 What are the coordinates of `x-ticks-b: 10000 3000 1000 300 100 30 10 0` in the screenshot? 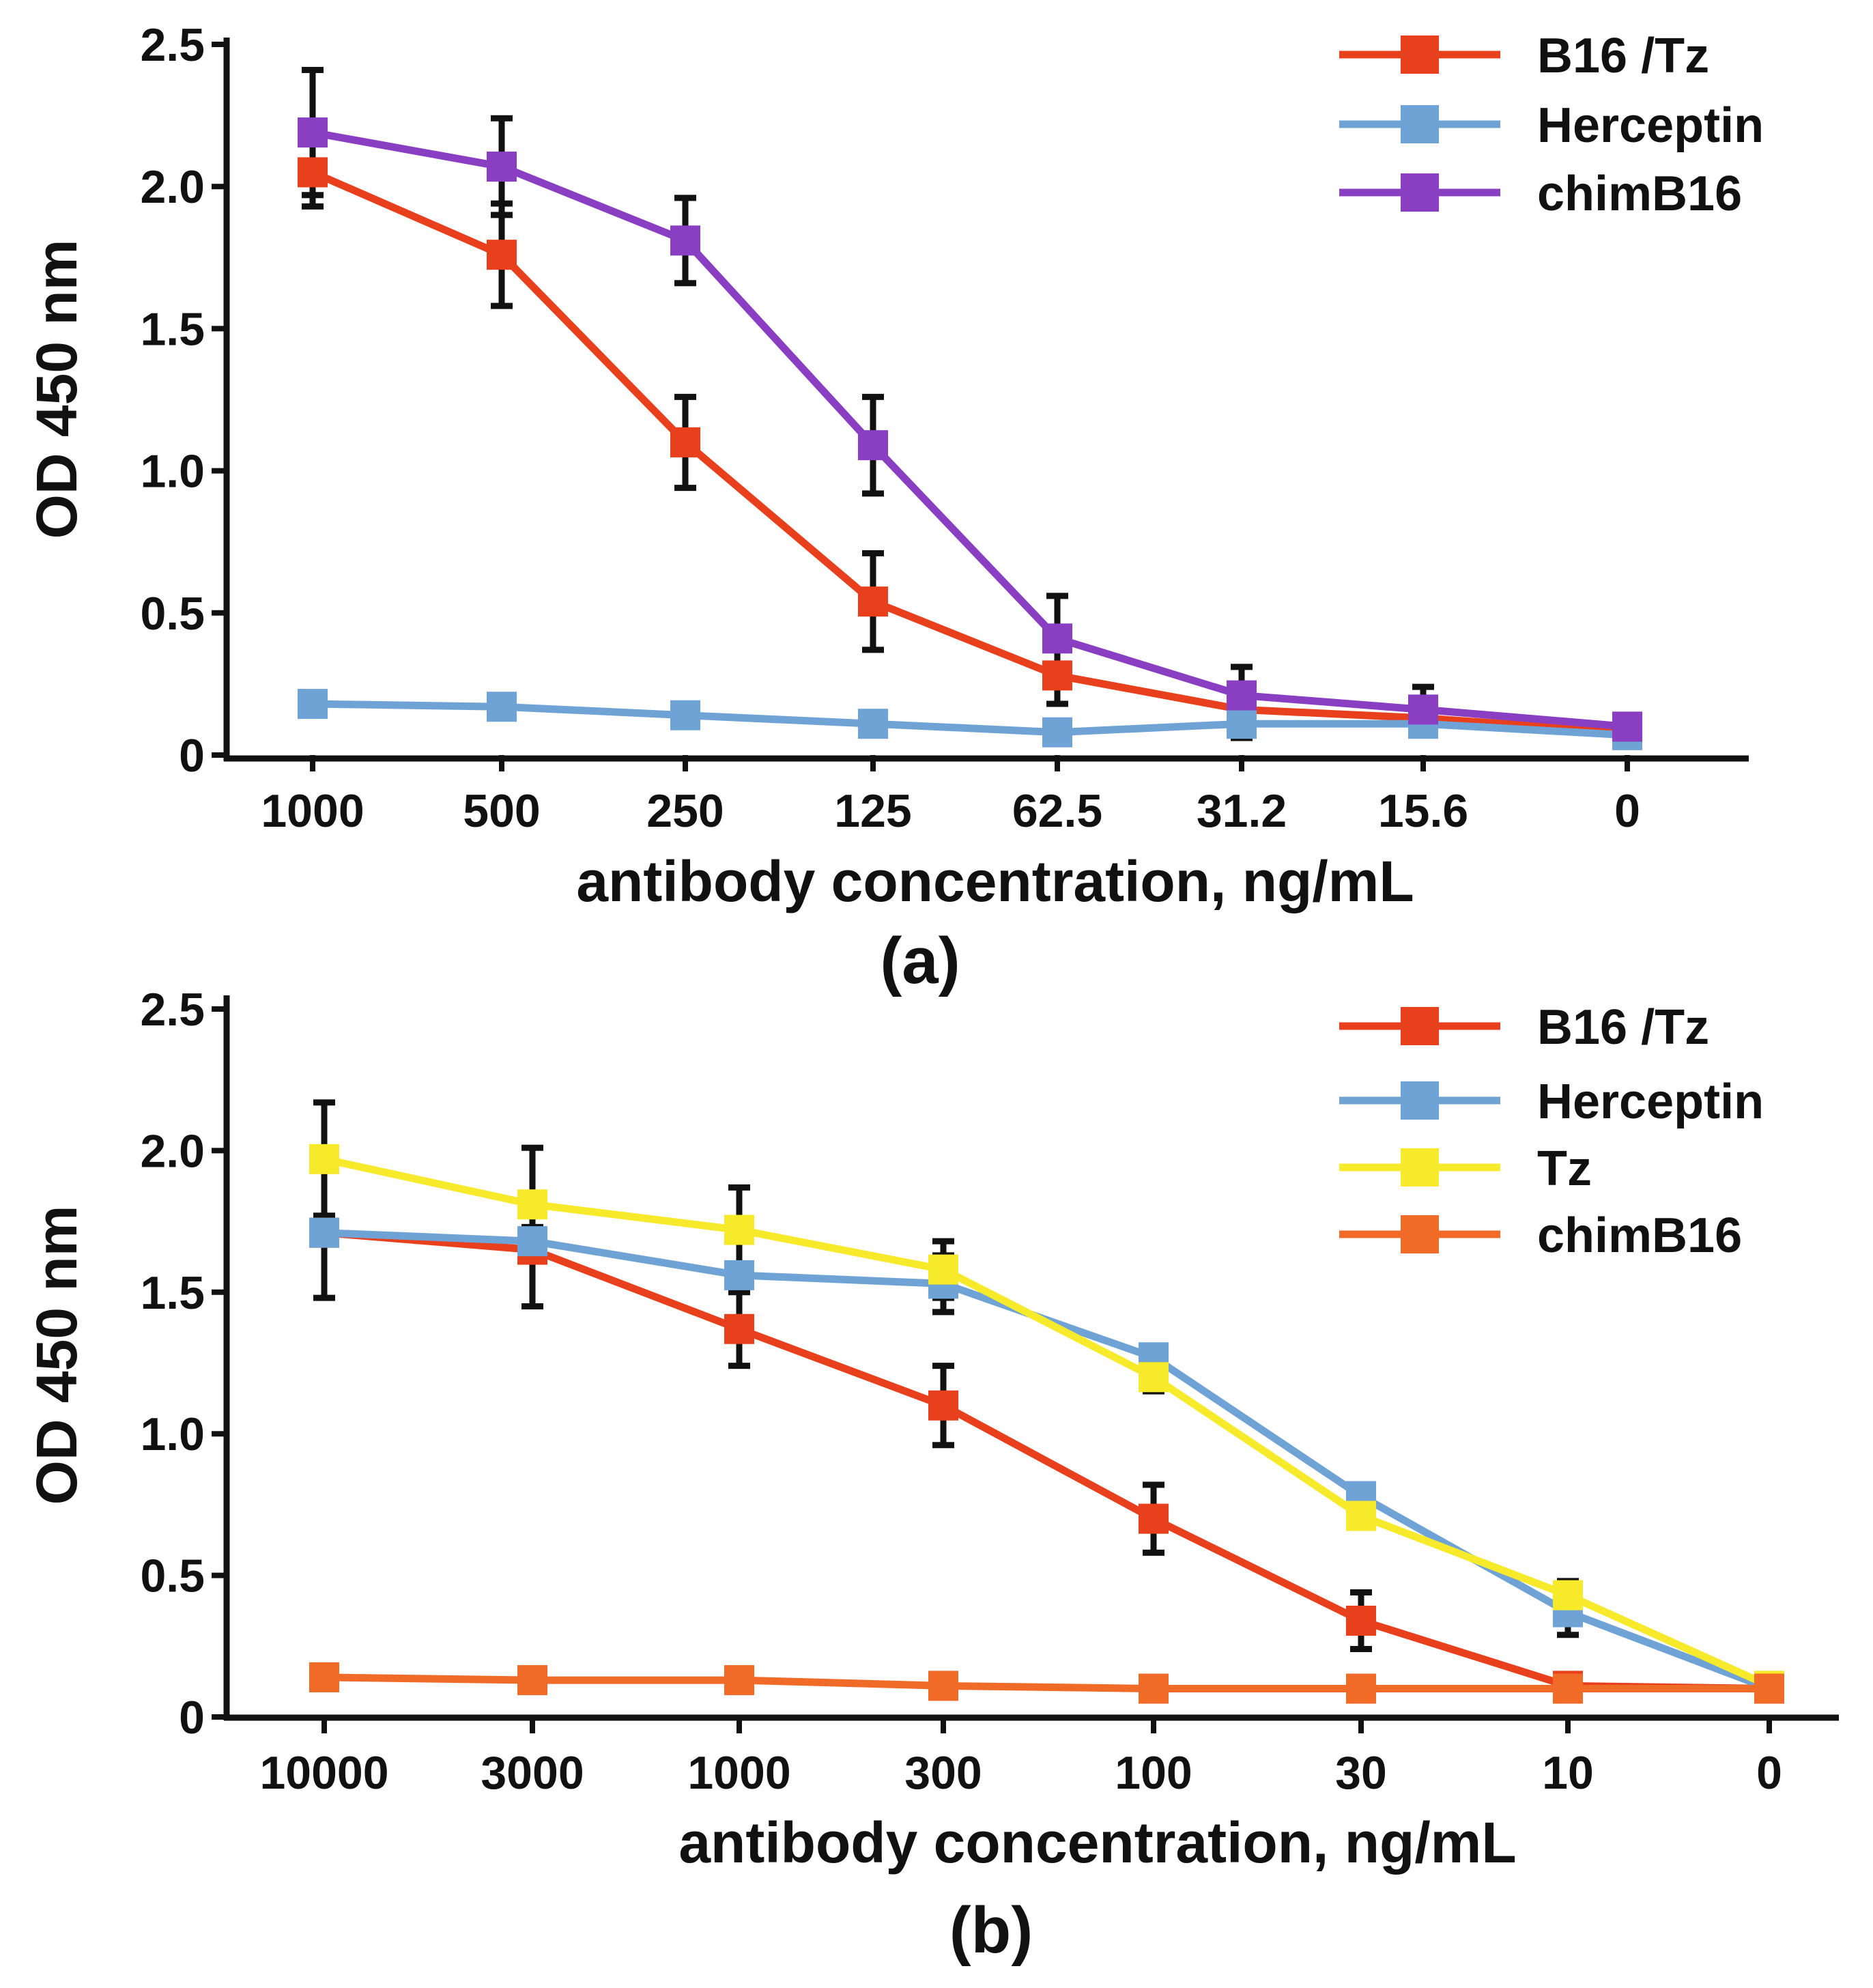 It's located at (1020, 1758).